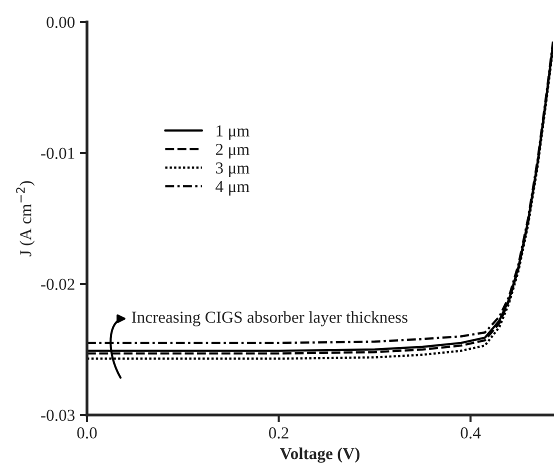 Image resolution: width=554 pixels, height=474 pixels. What do you see at coordinates (233, 188) in the screenshot?
I see `legend-label: 4 μm` at bounding box center [233, 188].